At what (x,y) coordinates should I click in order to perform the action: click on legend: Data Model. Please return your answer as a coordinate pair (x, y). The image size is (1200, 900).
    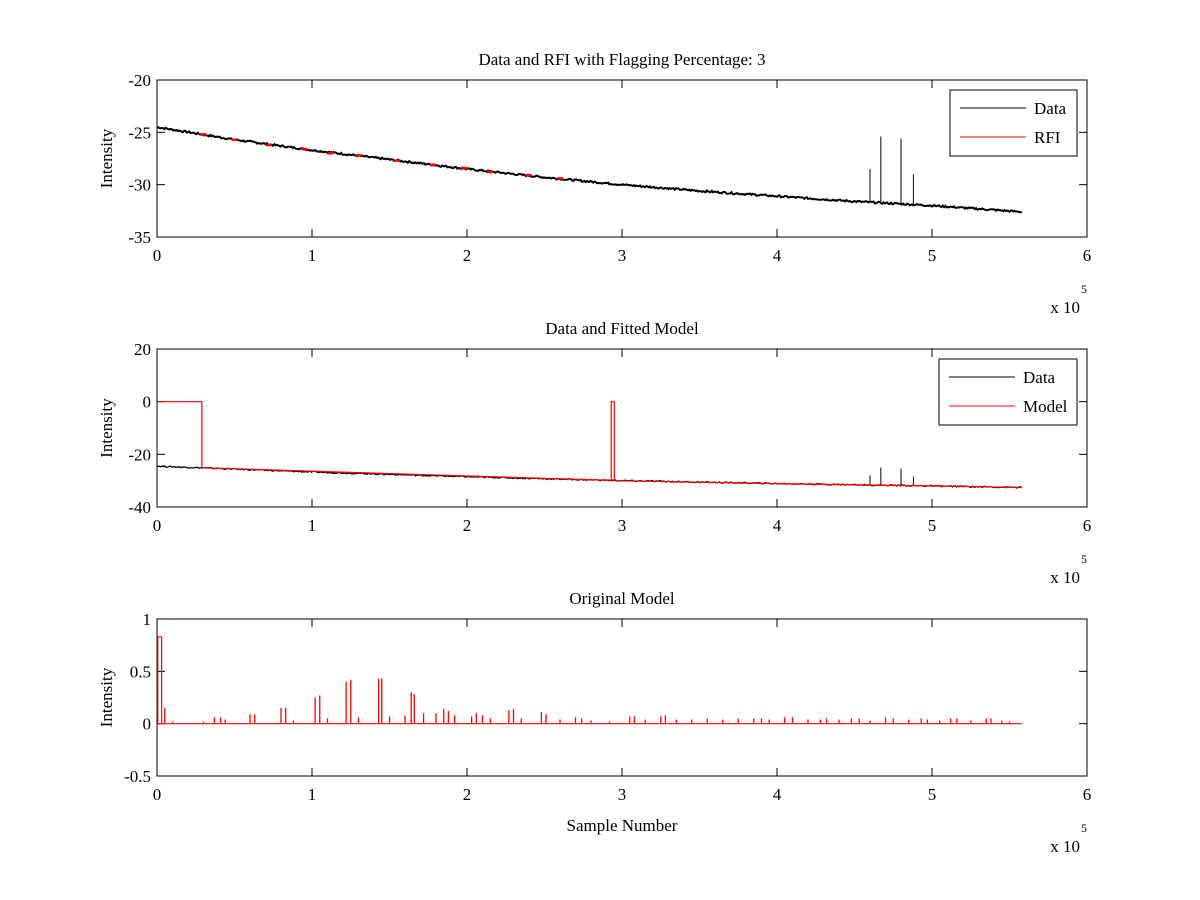
    Looking at the image, I should click on (1008, 392).